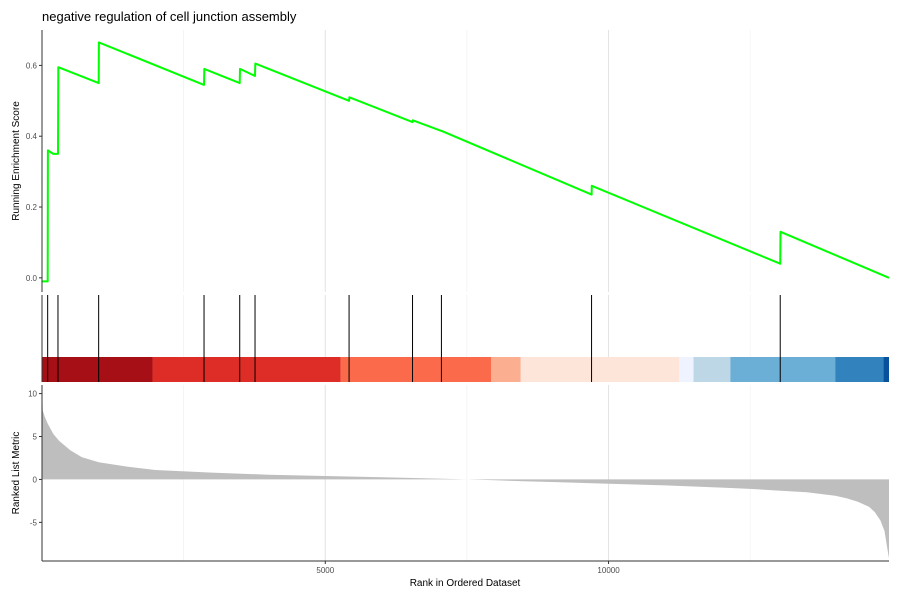 This screenshot has width=900, height=600. What do you see at coordinates (32, 278) in the screenshot?
I see `y-tick-label: 0.0` at bounding box center [32, 278].